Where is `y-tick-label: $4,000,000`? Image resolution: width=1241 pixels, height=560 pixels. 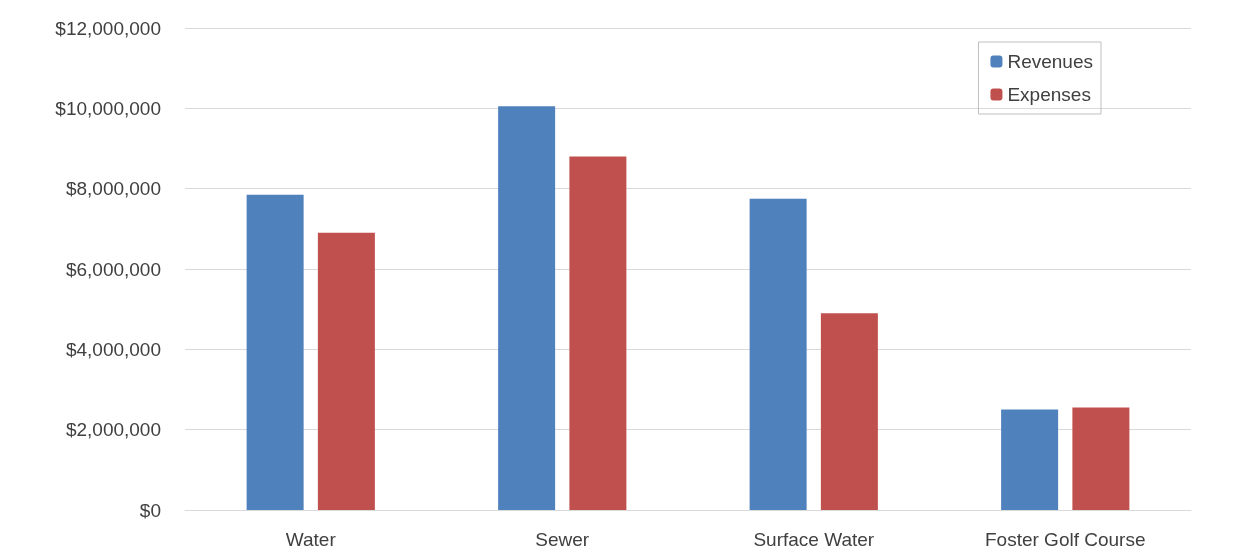 y-tick-label: $4,000,000 is located at coordinates (113, 349).